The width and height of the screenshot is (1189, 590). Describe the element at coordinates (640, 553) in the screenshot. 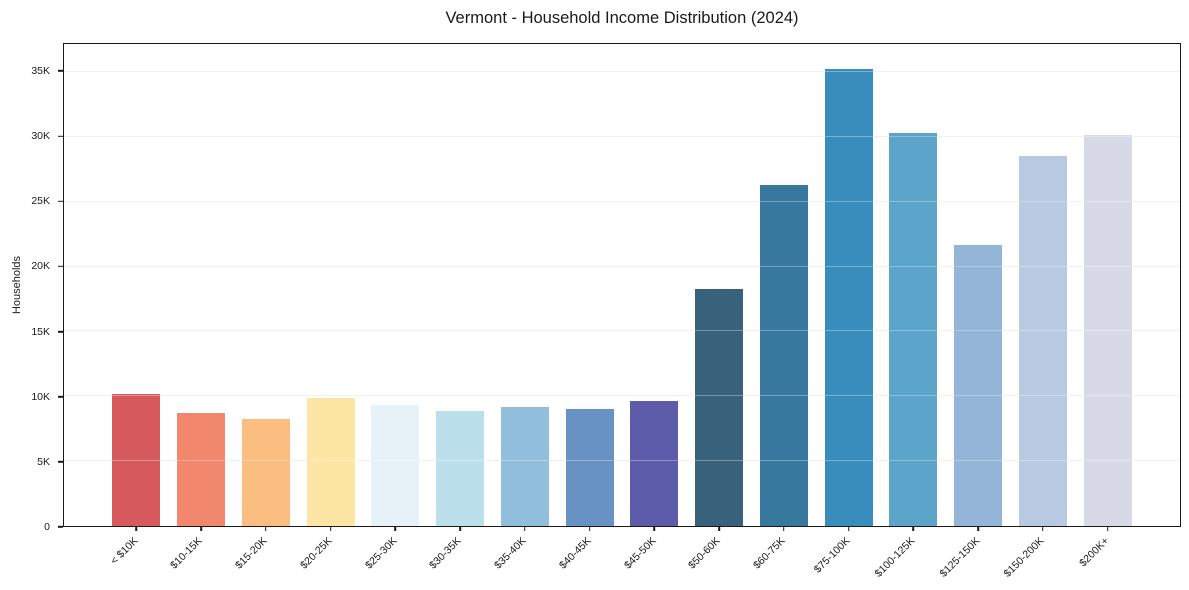

I see `x-tick-label: $45-50K` at that location.